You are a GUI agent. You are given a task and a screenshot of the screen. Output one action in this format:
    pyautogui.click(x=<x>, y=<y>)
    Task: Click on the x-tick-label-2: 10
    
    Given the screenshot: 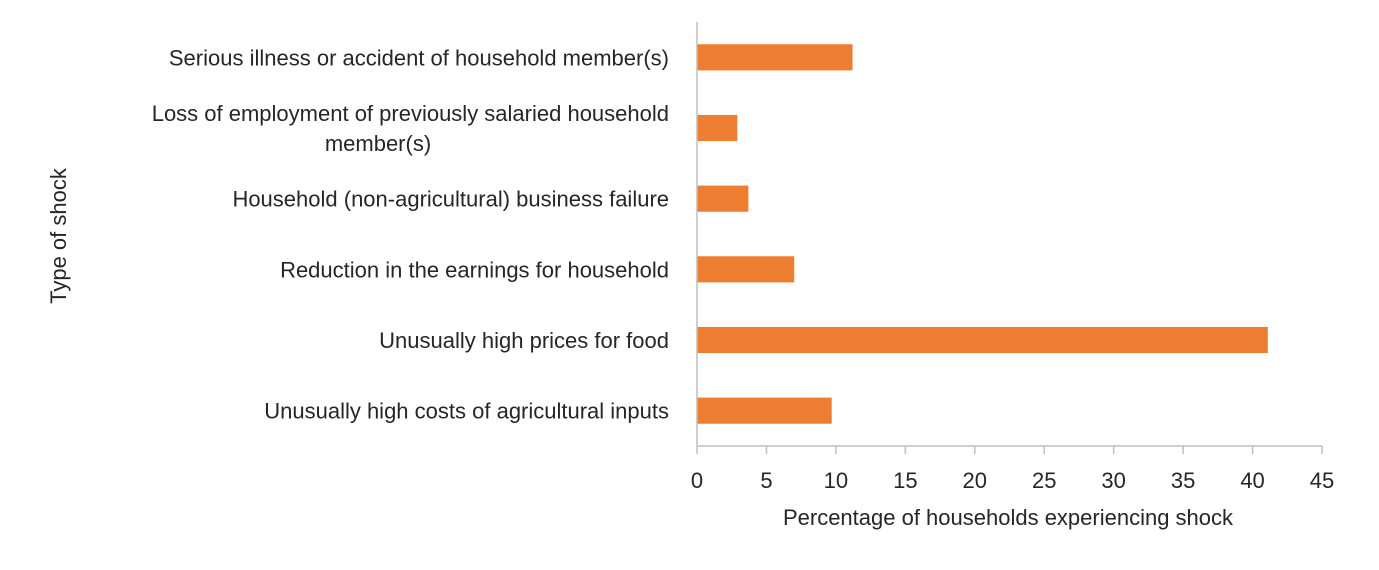 What is the action you would take?
    pyautogui.click(x=836, y=480)
    